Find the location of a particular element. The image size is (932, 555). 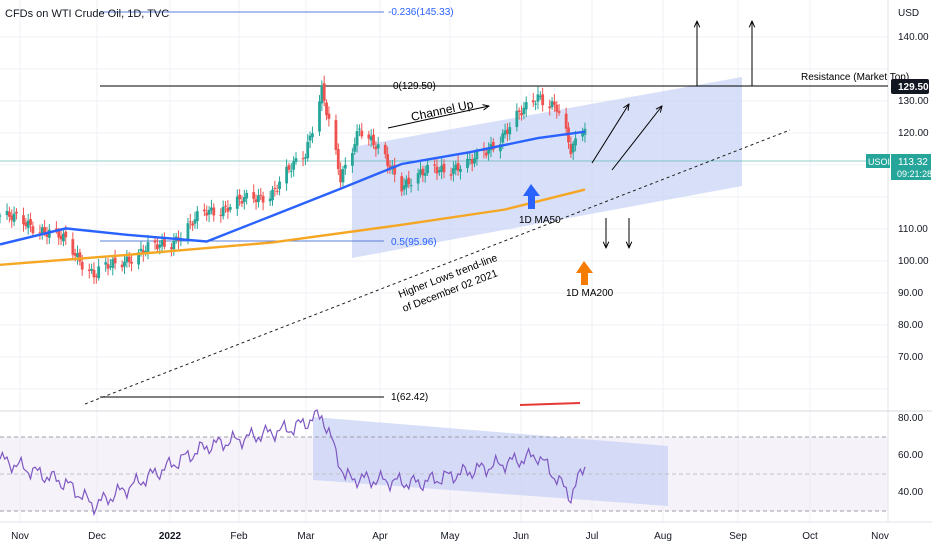

price-tick-70: 70.00 is located at coordinates (910, 357).